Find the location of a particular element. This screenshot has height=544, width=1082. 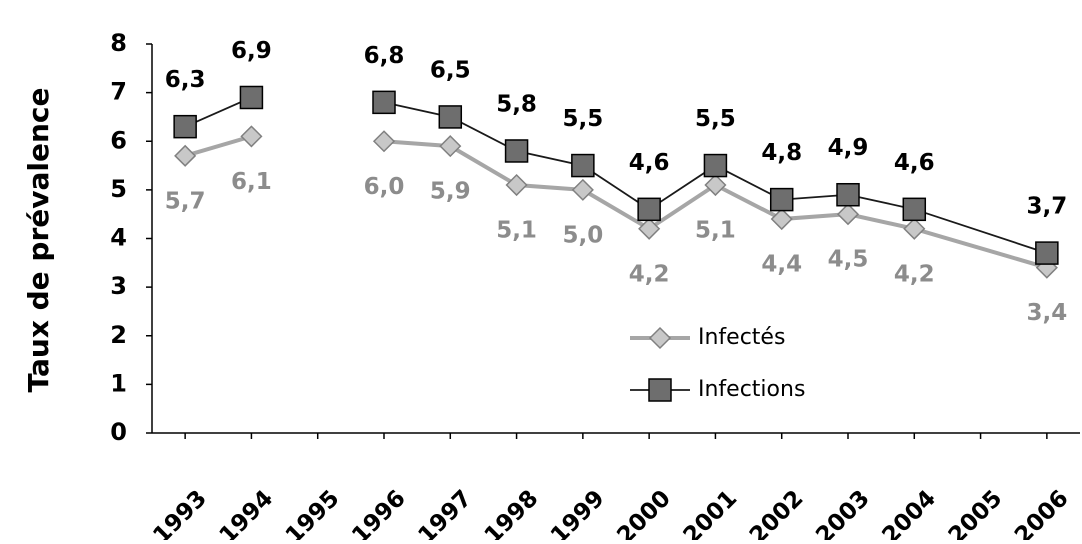

y-tick-label: 2 is located at coordinates (118, 335).